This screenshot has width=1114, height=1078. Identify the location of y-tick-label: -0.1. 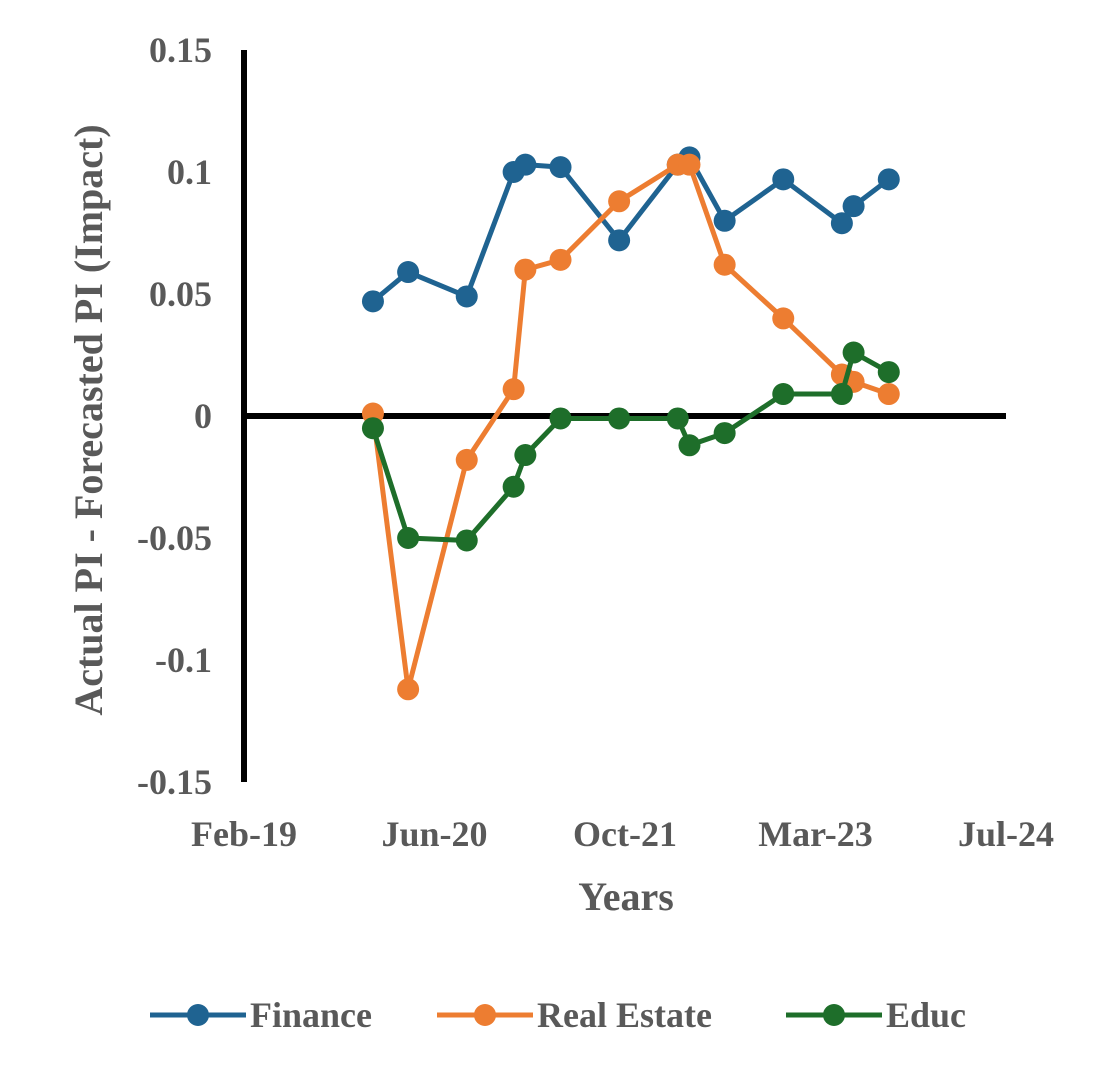
(183, 660).